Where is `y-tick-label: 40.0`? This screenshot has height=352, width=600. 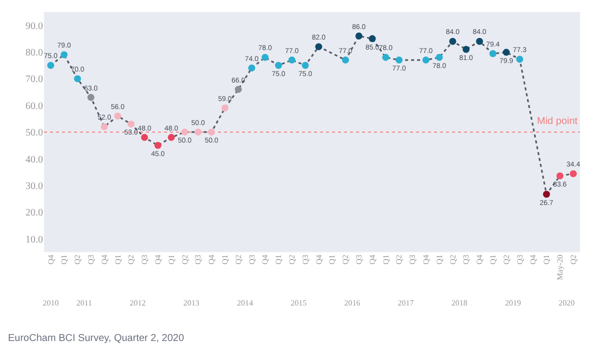 y-tick-label: 40.0 is located at coordinates (34, 160).